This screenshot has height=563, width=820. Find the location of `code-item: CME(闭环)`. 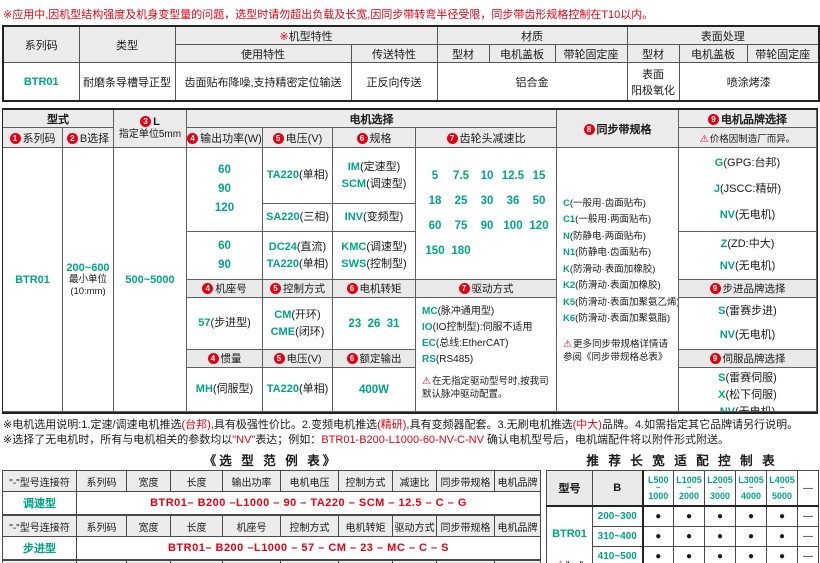

code-item: CME(闭环) is located at coordinates (298, 332).